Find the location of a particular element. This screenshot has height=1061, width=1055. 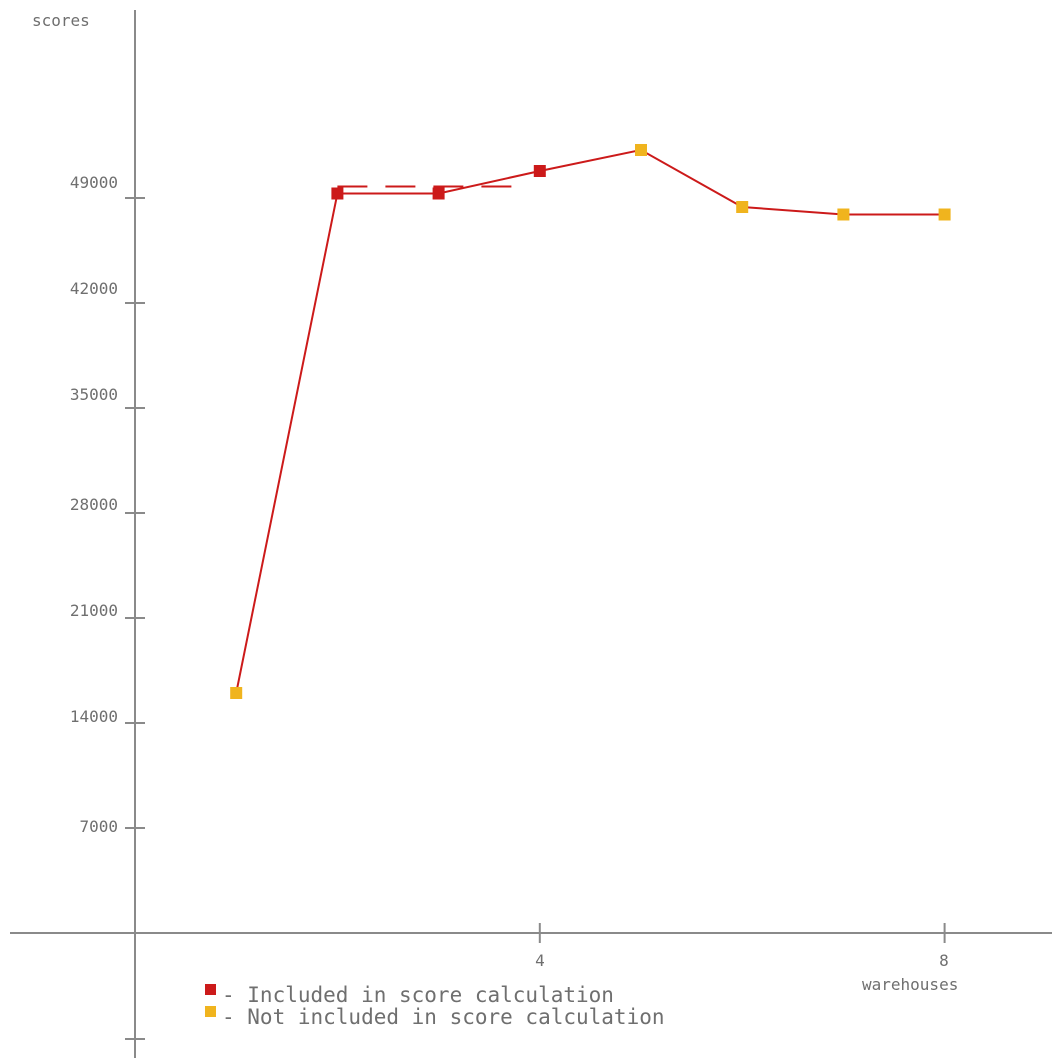

legend-swatch-not-included is located at coordinates (210, 1011).